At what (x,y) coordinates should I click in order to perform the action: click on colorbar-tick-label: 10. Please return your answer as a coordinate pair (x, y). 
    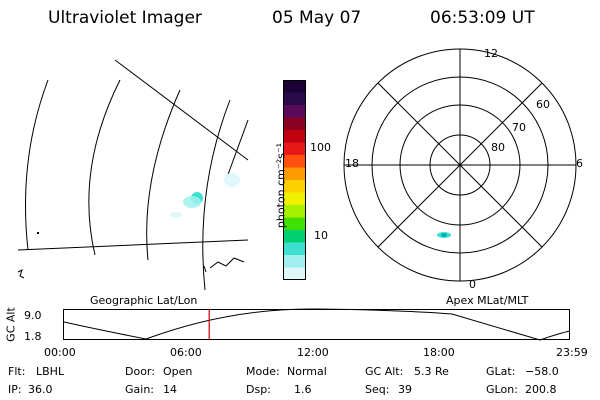
    Looking at the image, I should click on (321, 235).